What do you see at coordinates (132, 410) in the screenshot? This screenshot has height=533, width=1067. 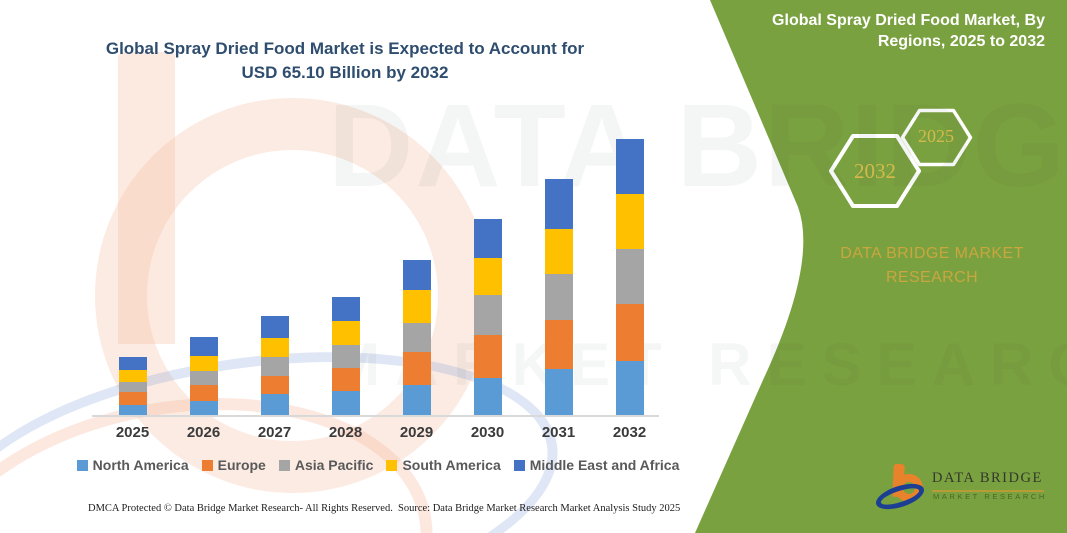 I see `bar-segment-2025-north-america` at bounding box center [132, 410].